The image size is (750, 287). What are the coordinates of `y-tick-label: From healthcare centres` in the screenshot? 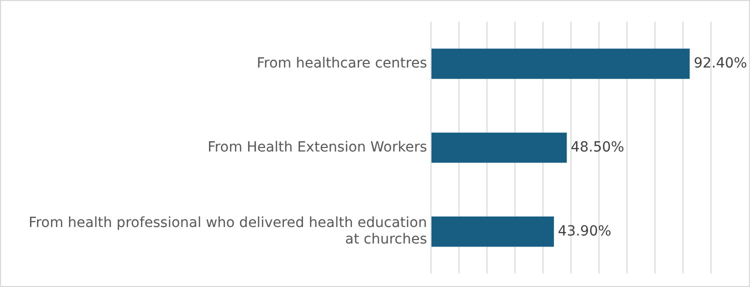 It's located at (341, 63).